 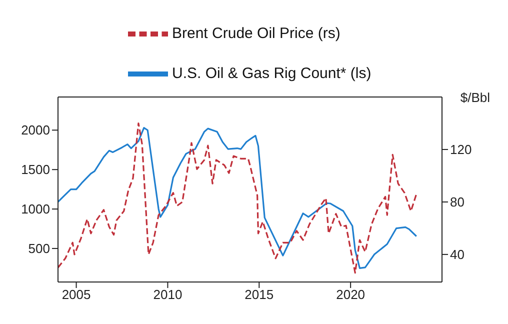 I want to click on legend-label: U.S. Oil & Gas Rig Count* (ls), so click(x=272, y=73).